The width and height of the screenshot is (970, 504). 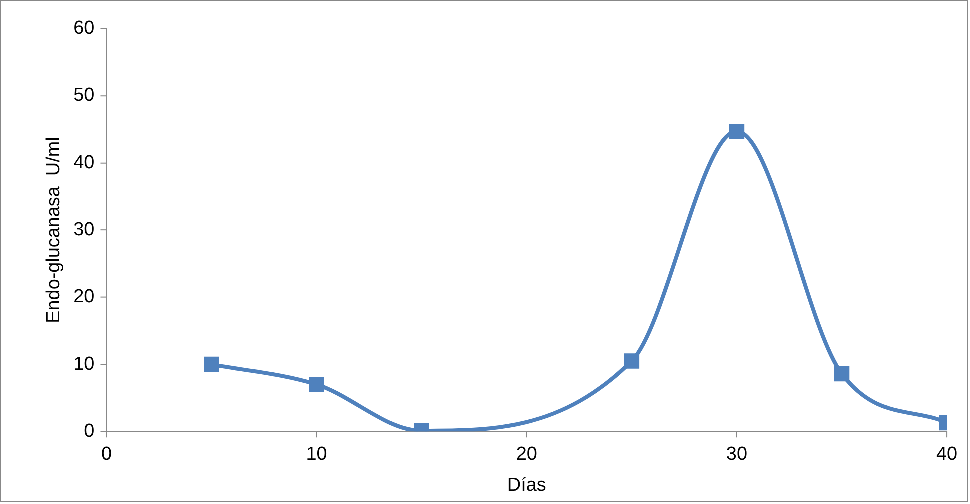 I want to click on y-tick-label: 0, so click(x=89, y=431).